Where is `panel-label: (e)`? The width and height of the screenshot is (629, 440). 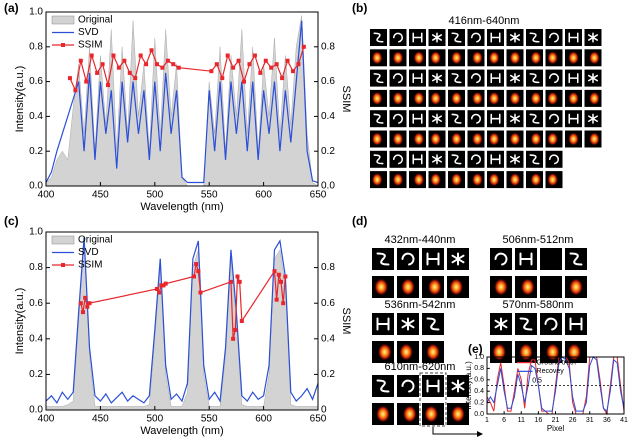 panel-label: (e) is located at coordinates (475, 349).